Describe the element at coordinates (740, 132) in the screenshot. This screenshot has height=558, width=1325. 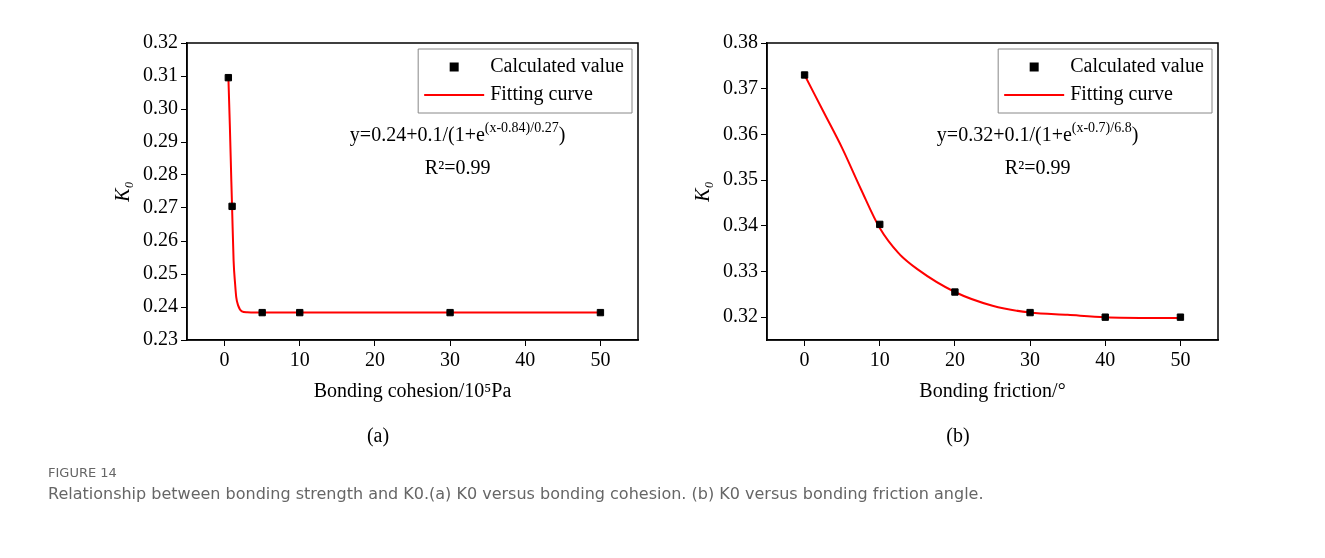
I see `y-tick-label: 0.36` at that location.